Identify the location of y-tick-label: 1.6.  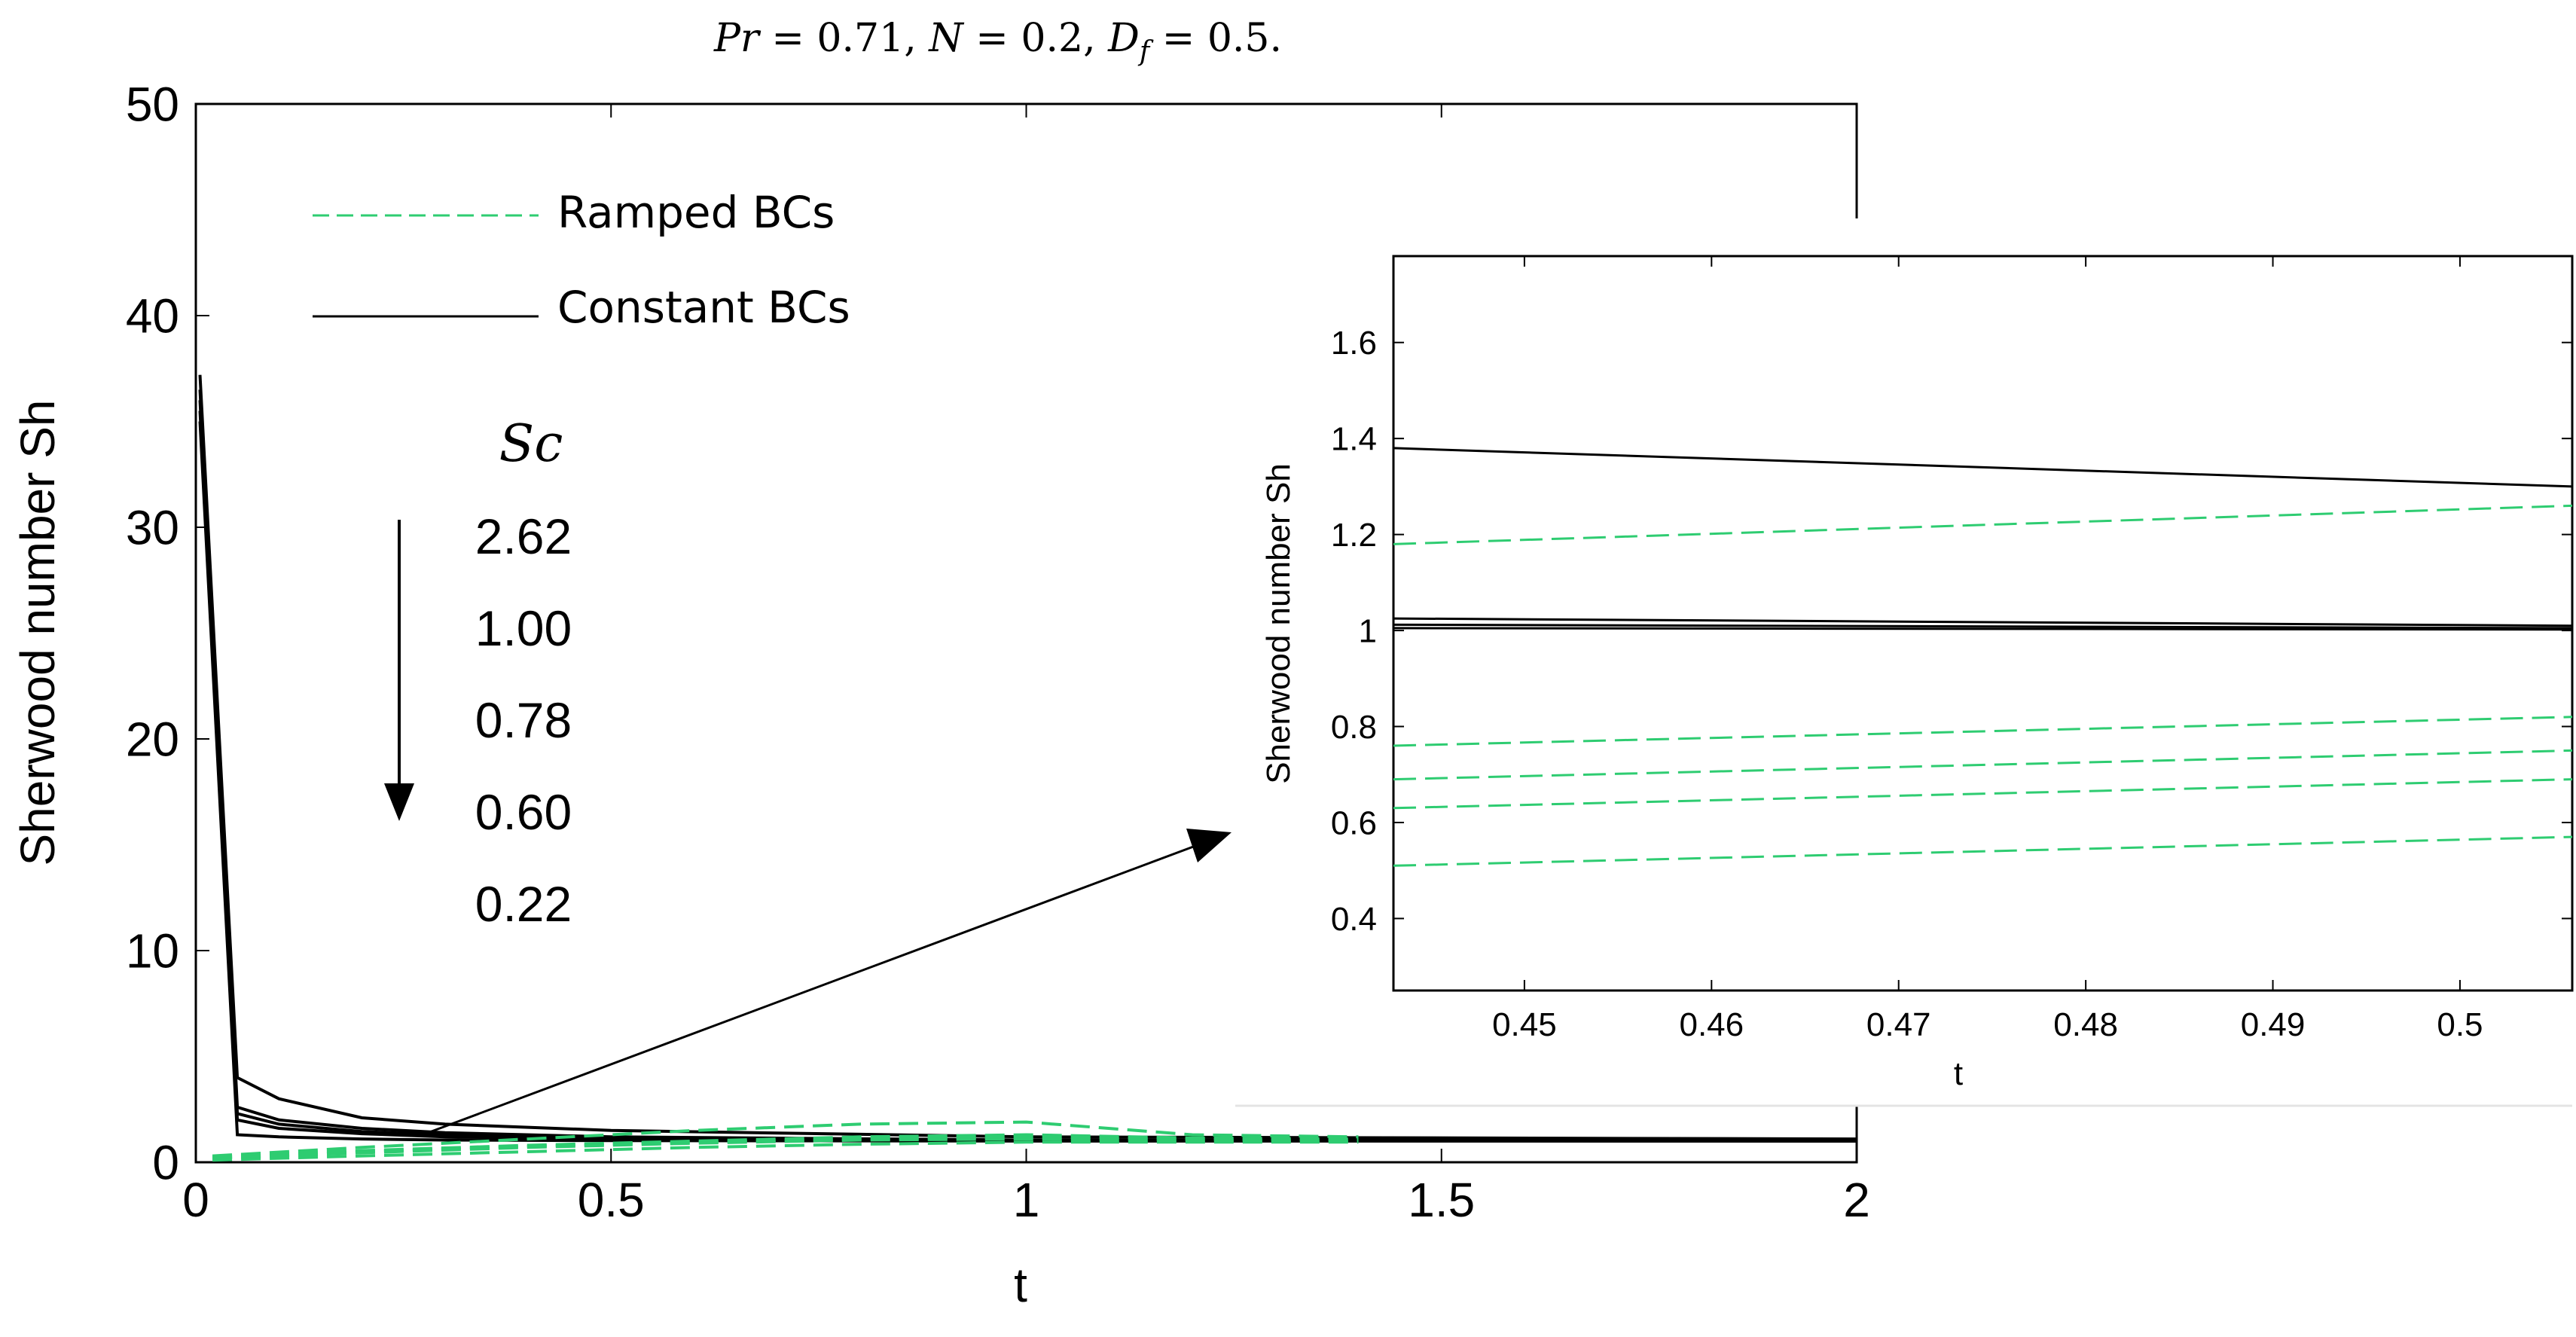
(1354, 343).